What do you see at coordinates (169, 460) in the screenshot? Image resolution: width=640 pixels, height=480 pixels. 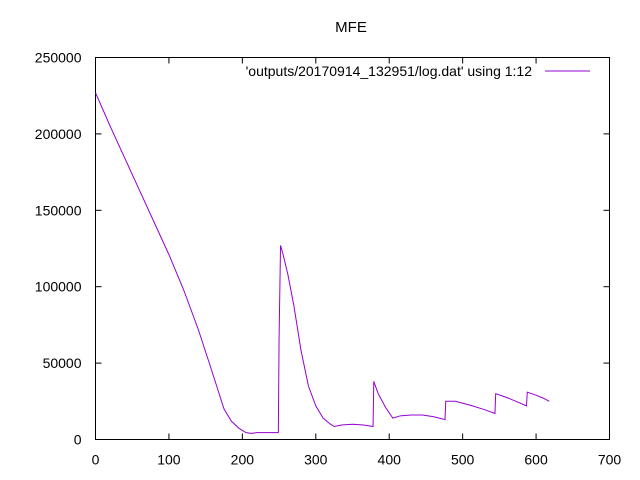 I see `x-tick-label: 100` at bounding box center [169, 460].